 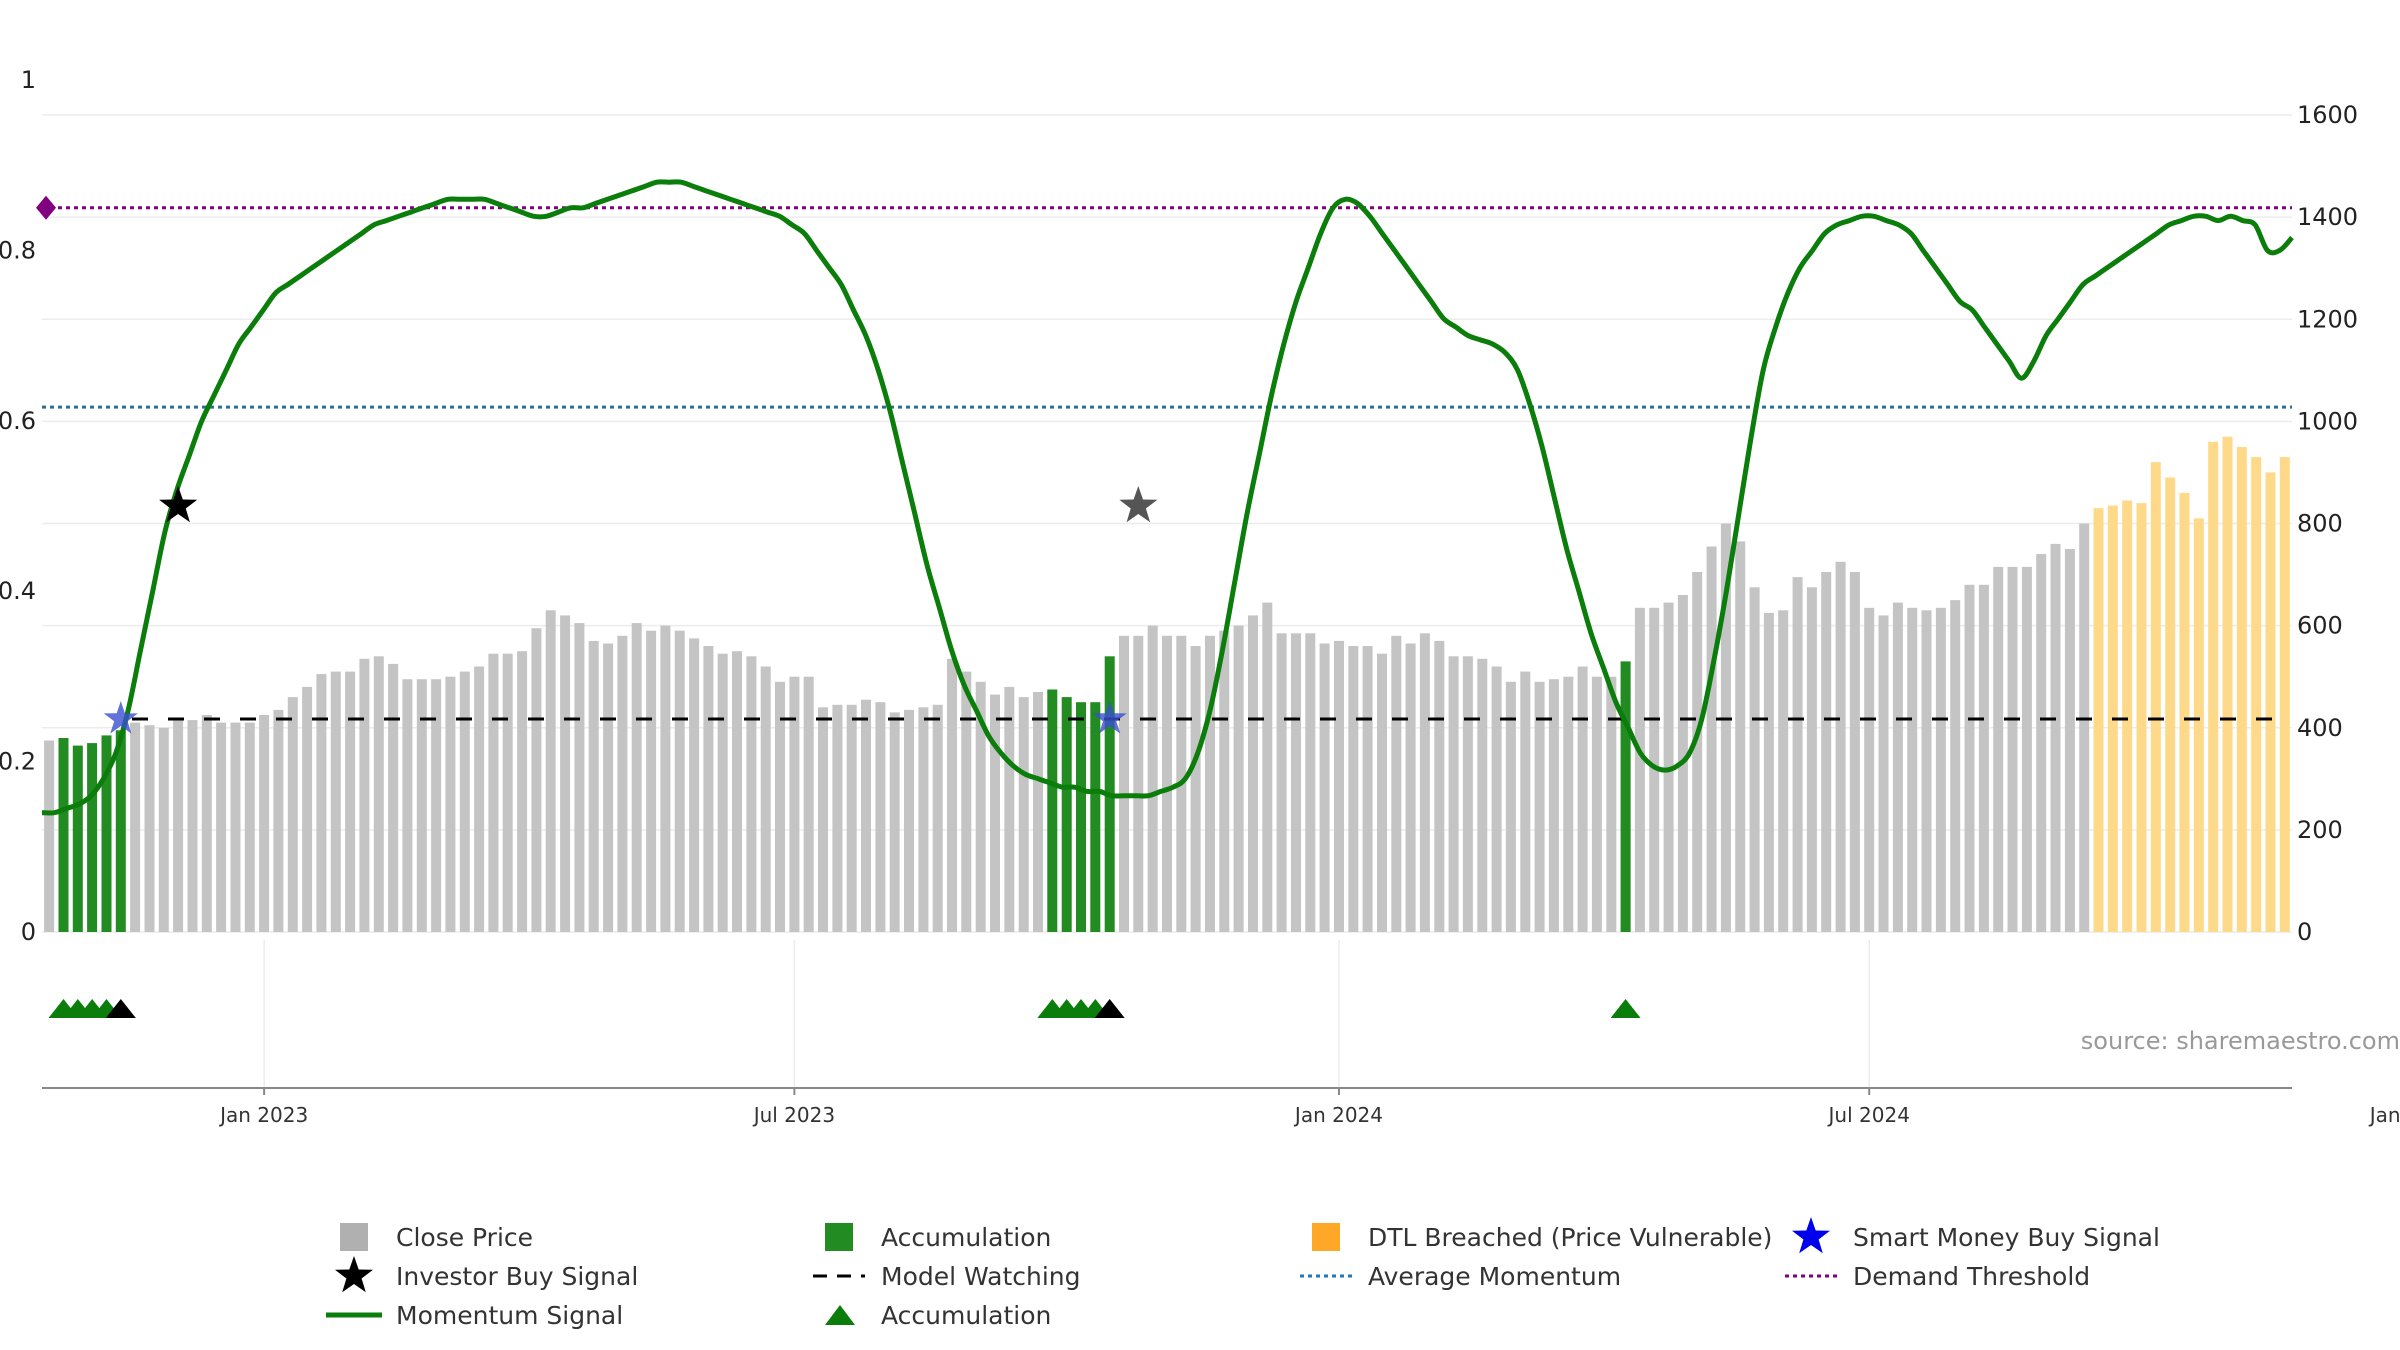 What do you see at coordinates (2320, 626) in the screenshot?
I see `right-axis-tick: 600` at bounding box center [2320, 626].